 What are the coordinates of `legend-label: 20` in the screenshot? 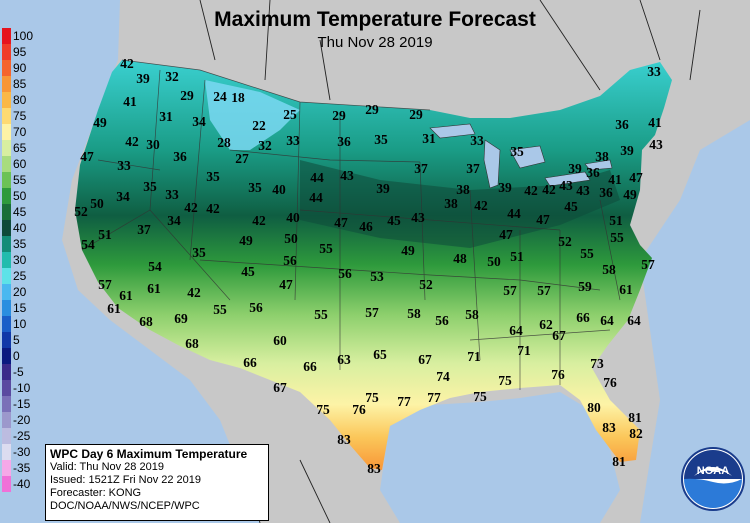 It's located at (20, 292).